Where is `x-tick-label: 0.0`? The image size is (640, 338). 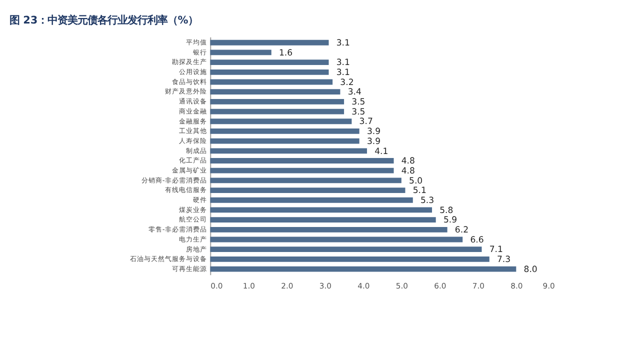
x-tick-label: 0.0 is located at coordinates (216, 285).